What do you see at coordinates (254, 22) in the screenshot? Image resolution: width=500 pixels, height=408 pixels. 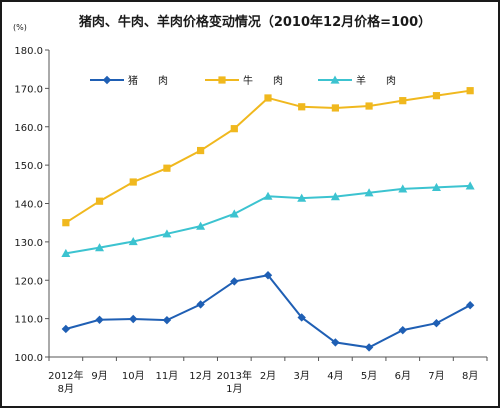 I see `chart-title: 猪肉、牛肉、羊肉价格变动情况（2010年12月价格=100）` at bounding box center [254, 22].